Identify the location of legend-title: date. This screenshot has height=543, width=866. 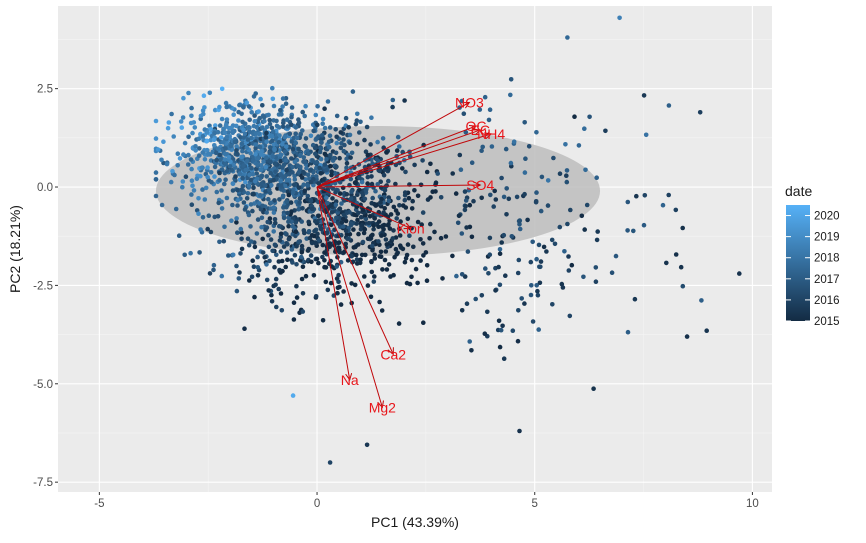
(798, 191).